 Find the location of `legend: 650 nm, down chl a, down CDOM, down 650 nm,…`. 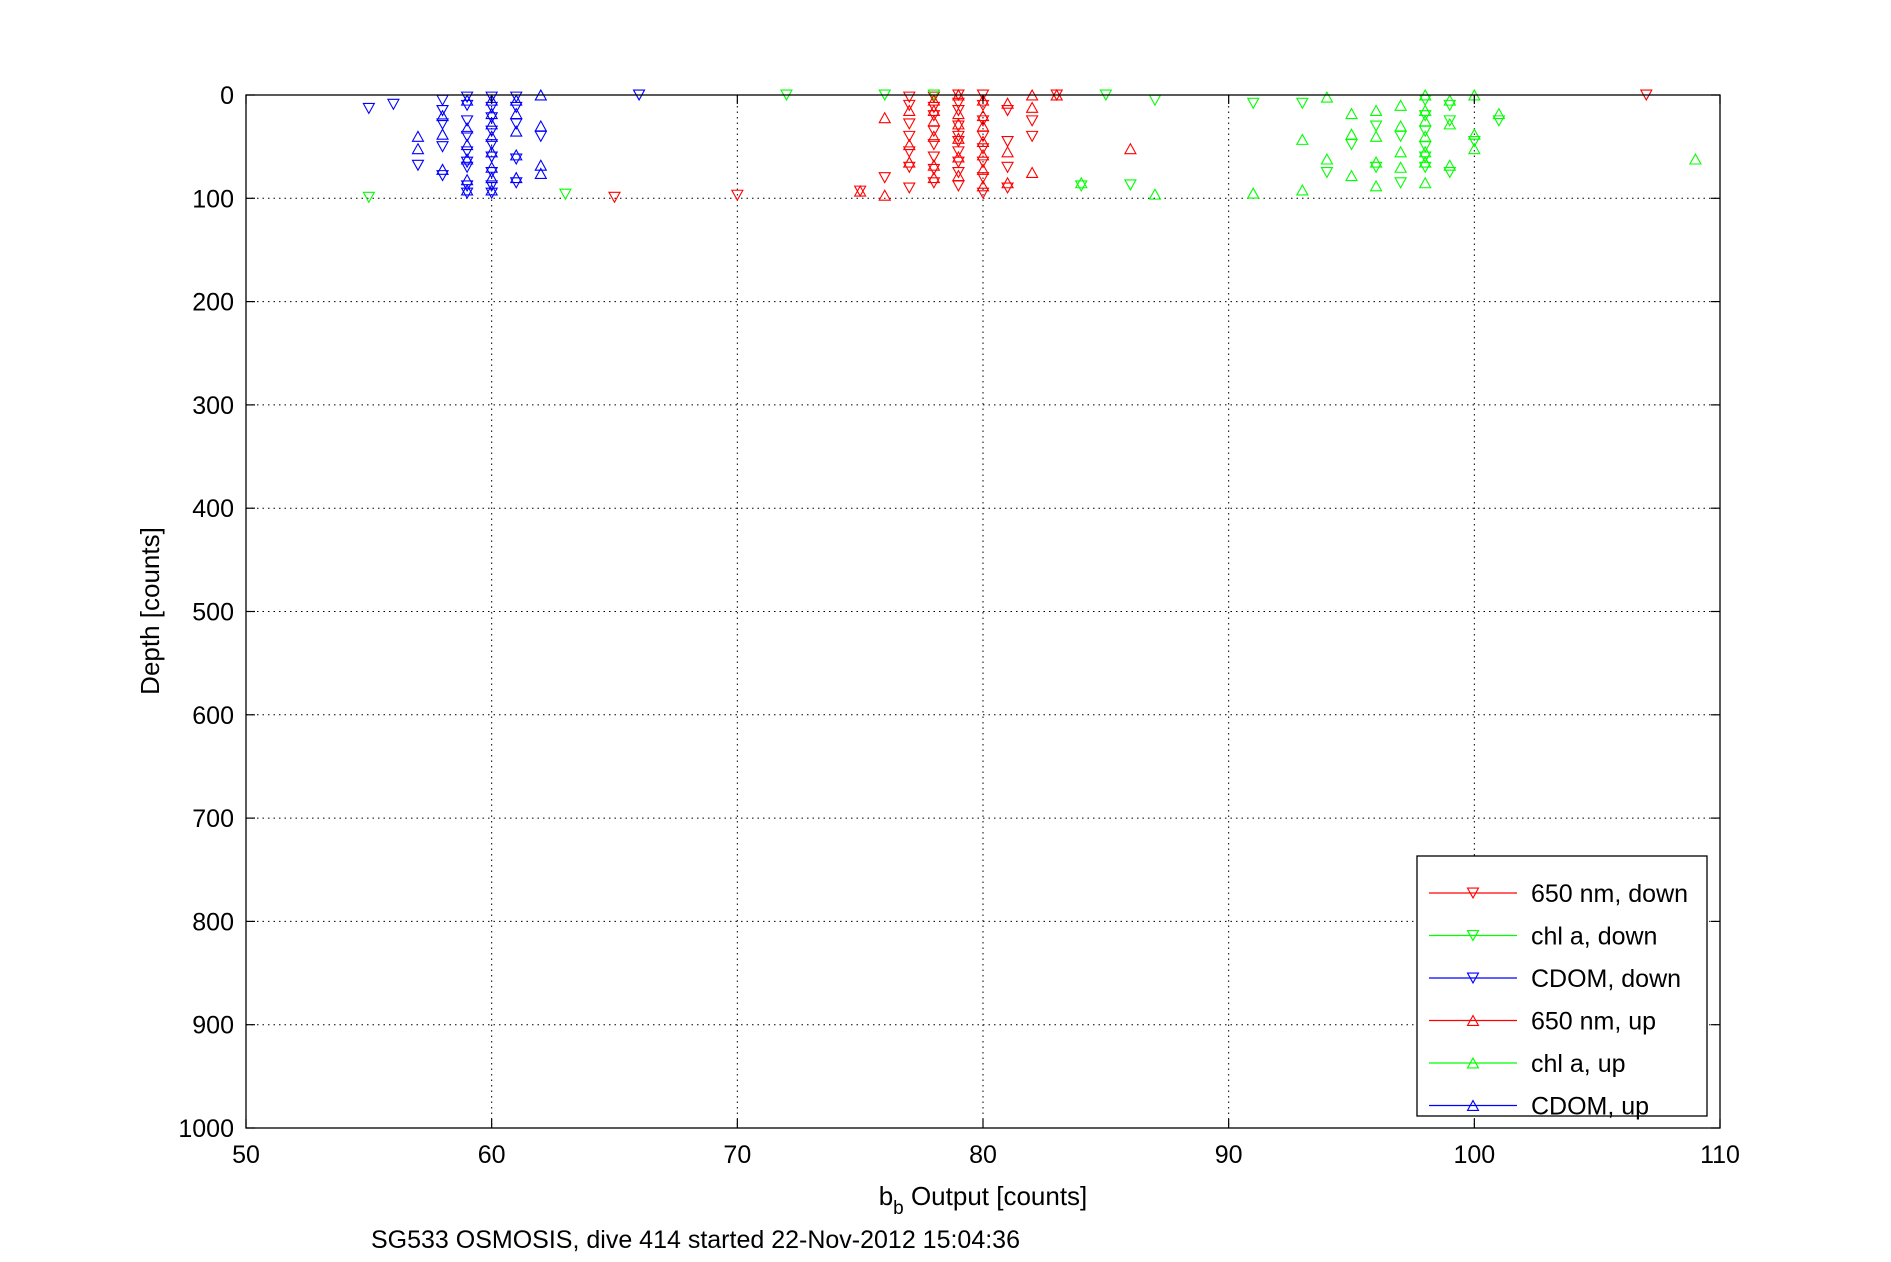

legend: 650 nm, down chl a, down CDOM, down 650 nm,… is located at coordinates (1562, 988).